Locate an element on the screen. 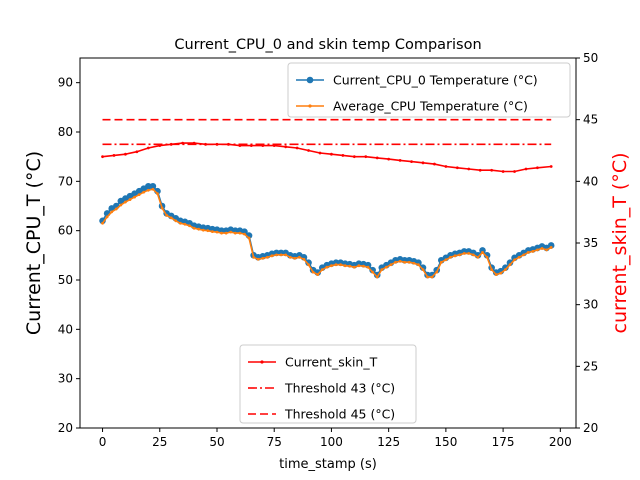  legend-bottom-box is located at coordinates (328, 384).